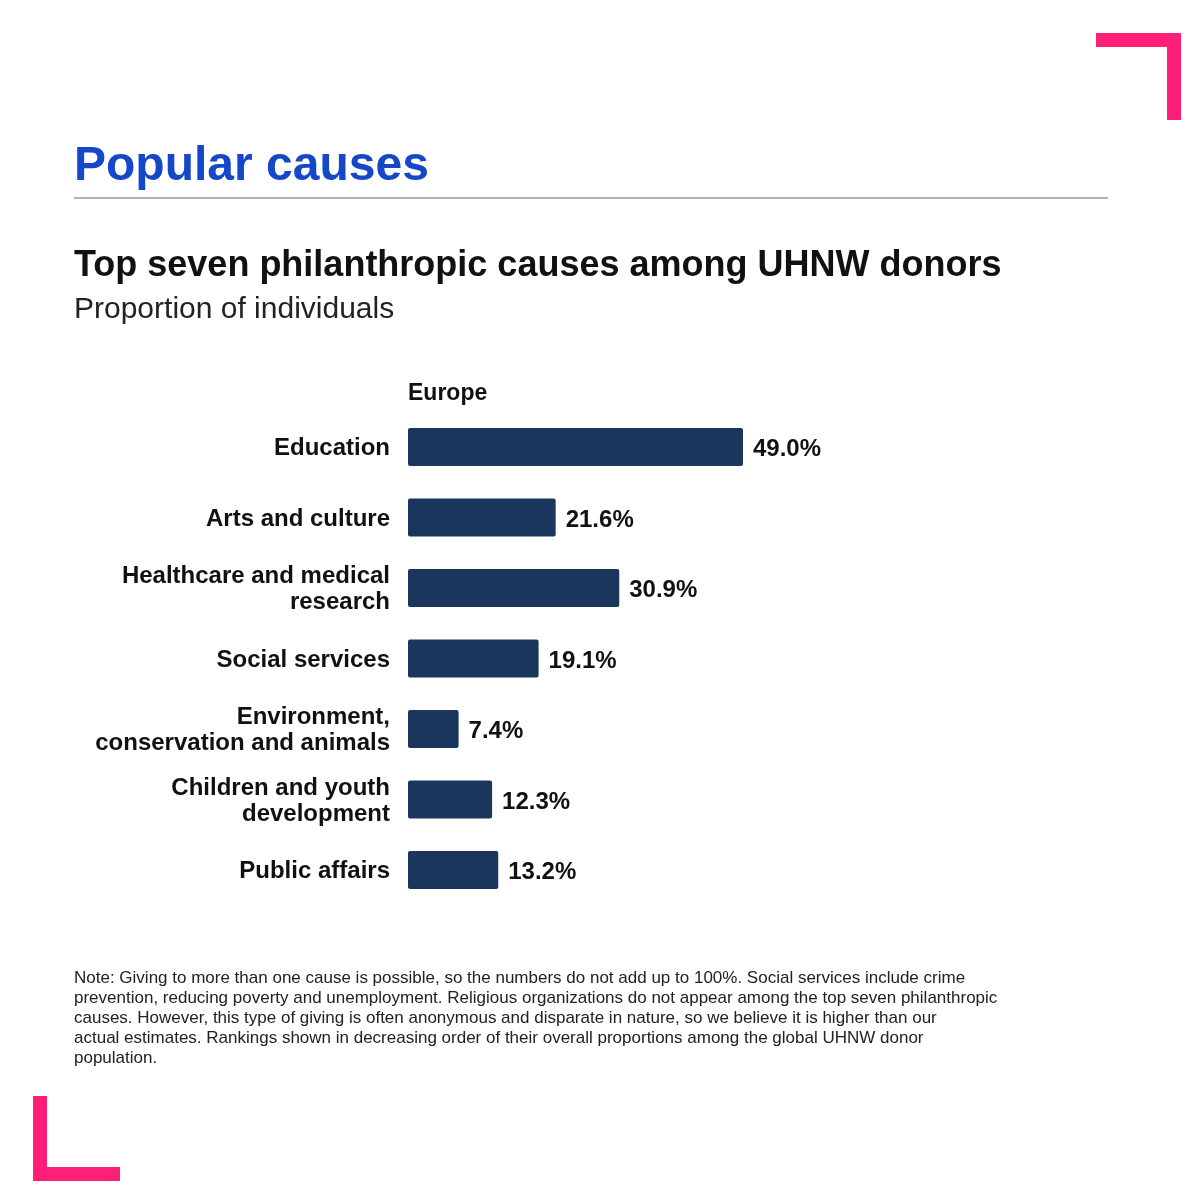 The width and height of the screenshot is (1200, 1200). What do you see at coordinates (542, 870) in the screenshot?
I see `data-label: 13.2%` at bounding box center [542, 870].